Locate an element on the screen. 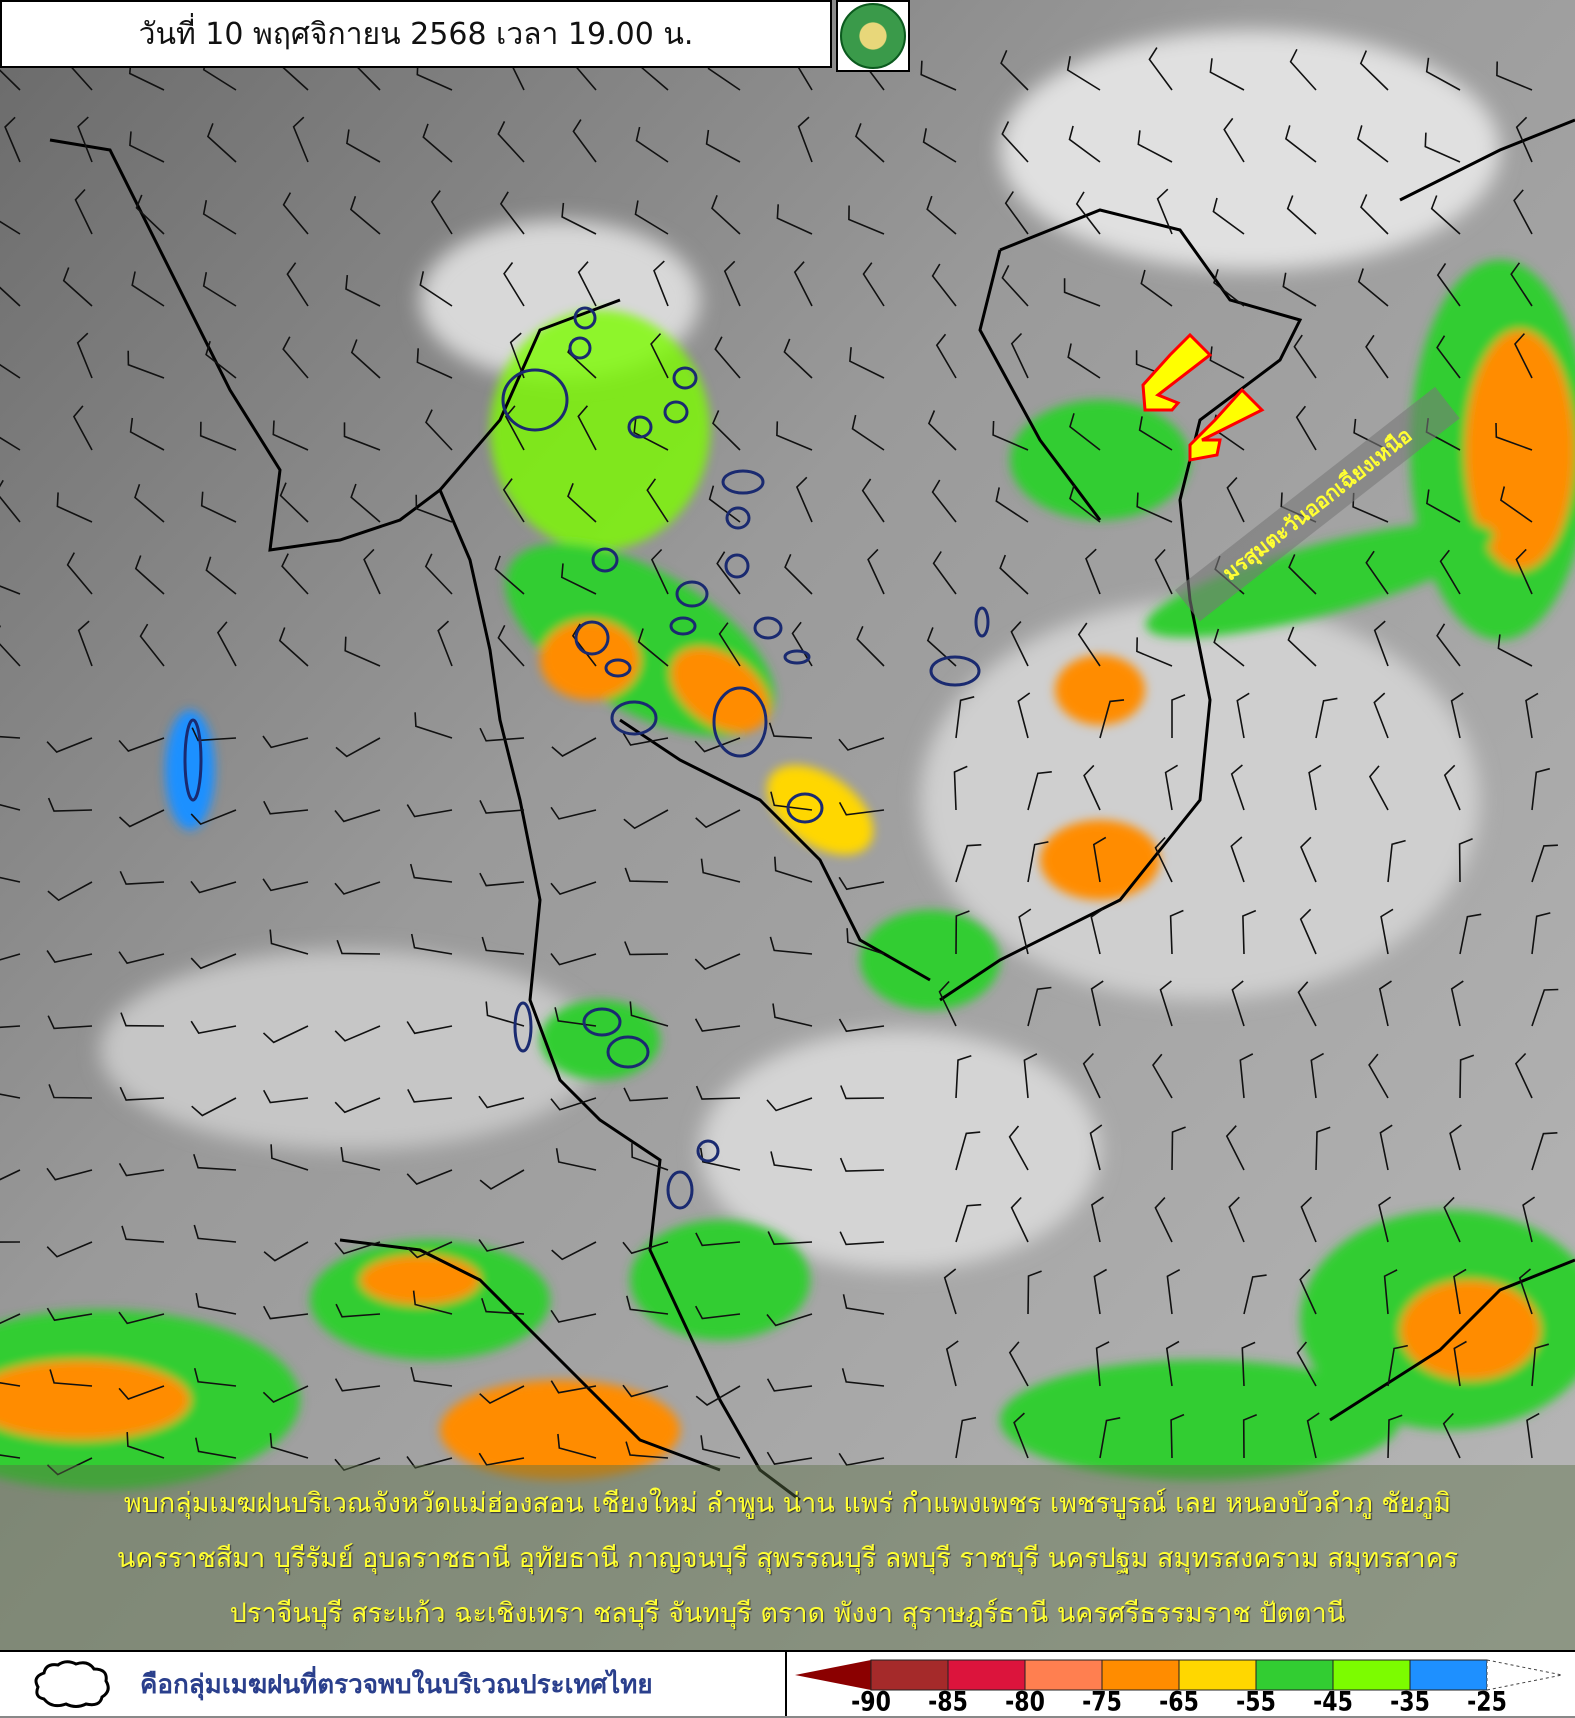 This screenshot has width=1575, height=1718. scale-tick-label: -90 is located at coordinates (871, 1702).